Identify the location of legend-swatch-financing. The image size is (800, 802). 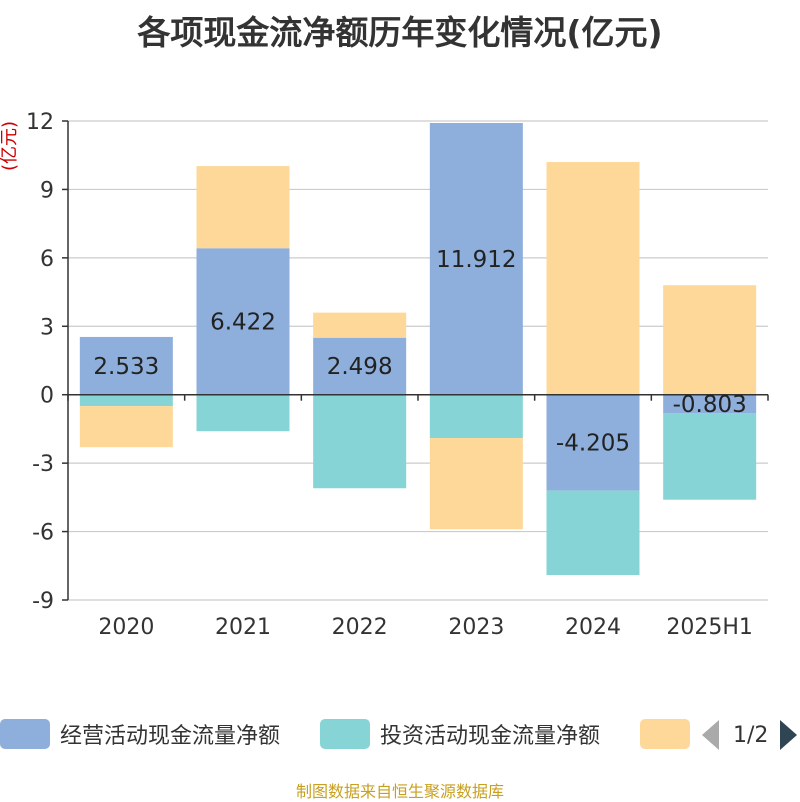
(665, 734).